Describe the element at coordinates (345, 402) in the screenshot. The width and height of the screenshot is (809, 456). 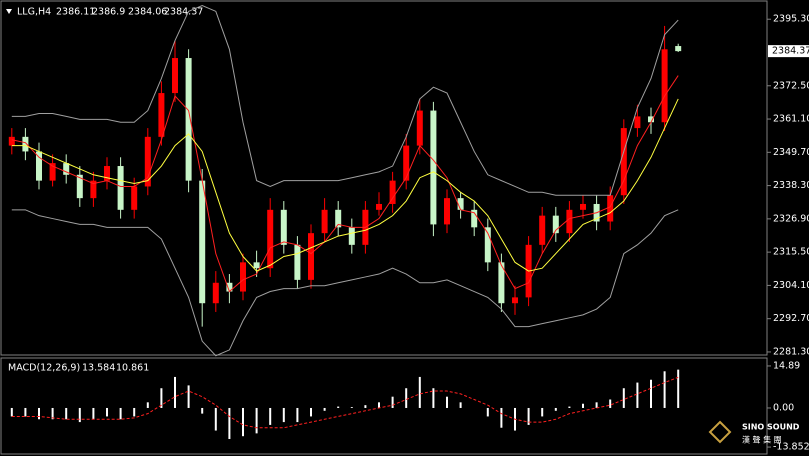
I see `macd-signal` at that location.